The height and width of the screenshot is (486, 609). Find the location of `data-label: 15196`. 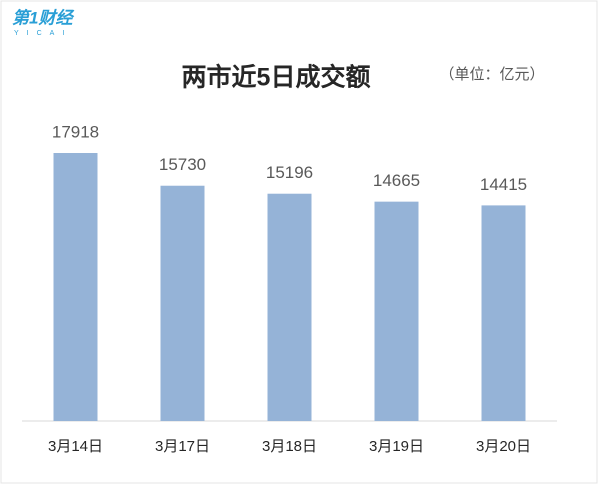

data-label: 15196 is located at coordinates (289, 172).